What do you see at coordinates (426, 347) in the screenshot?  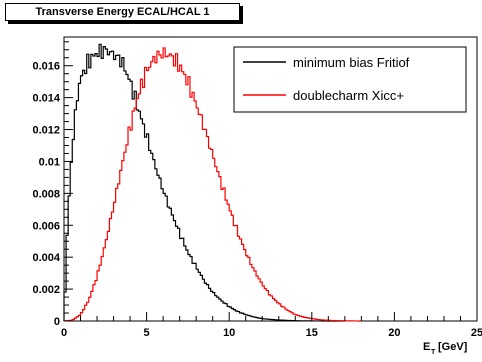 I see `x-axis-title-main: E` at bounding box center [426, 347].